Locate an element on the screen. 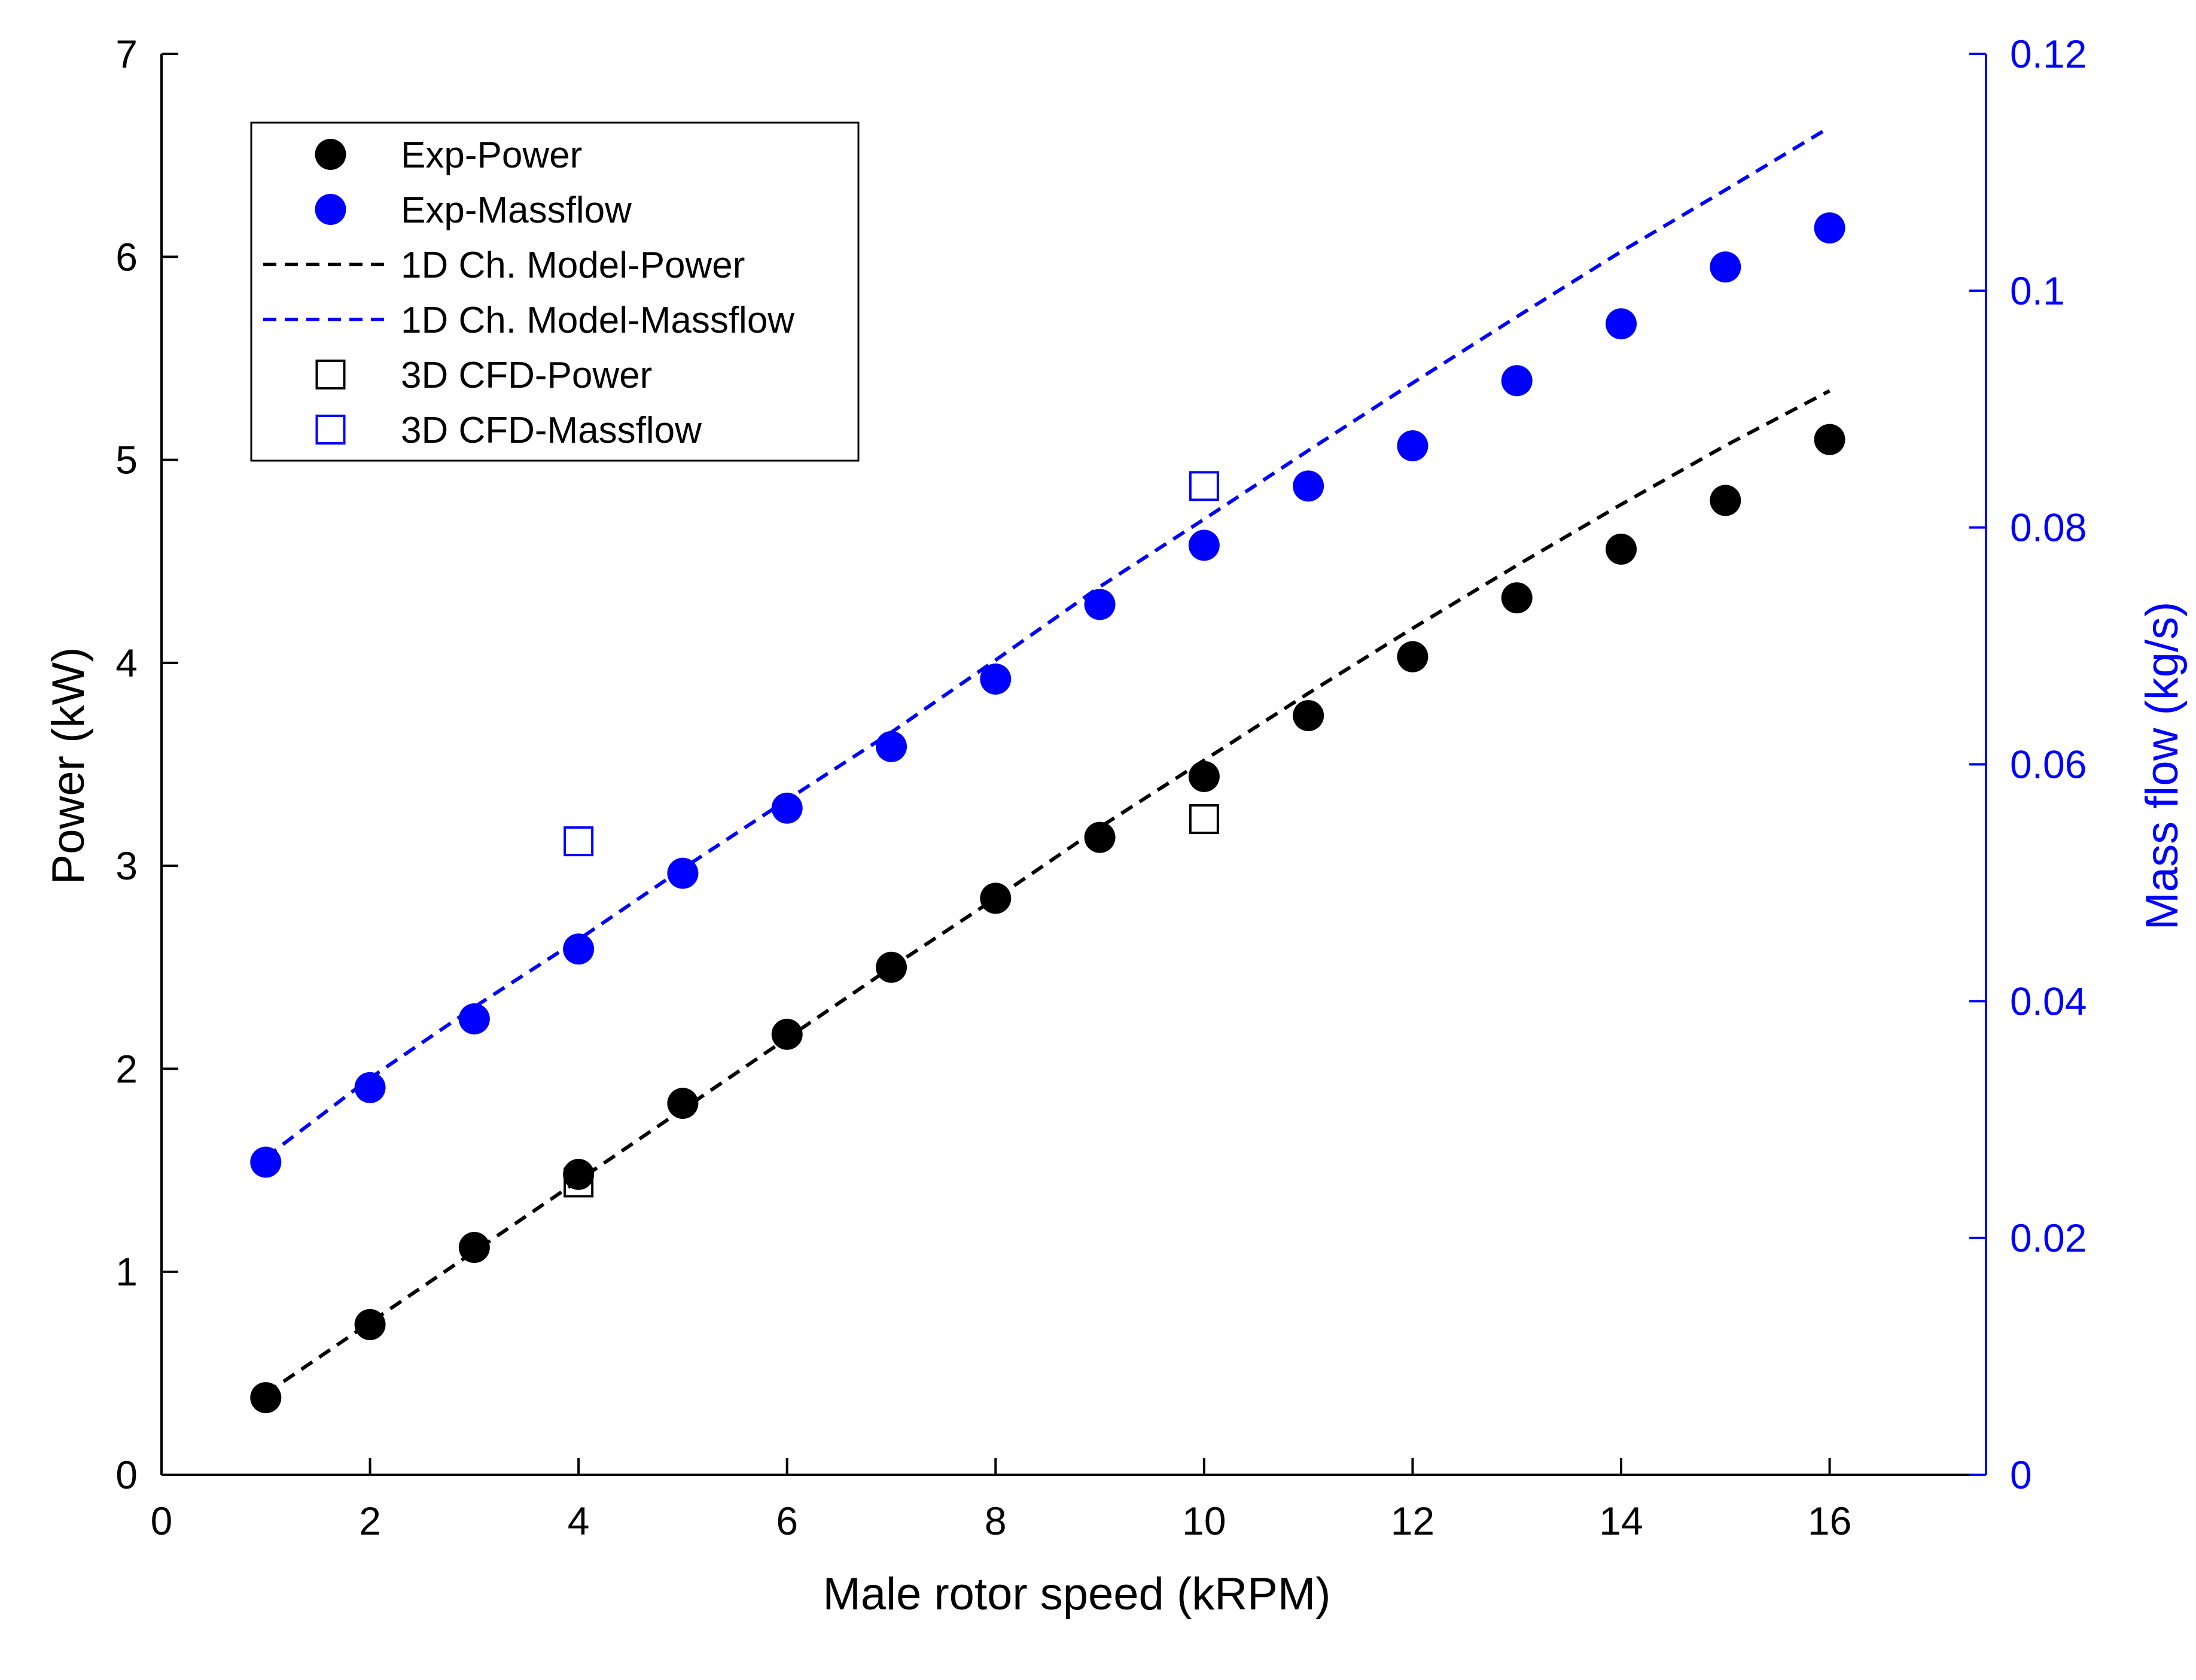  x-tick-label: 4 is located at coordinates (579, 1521).